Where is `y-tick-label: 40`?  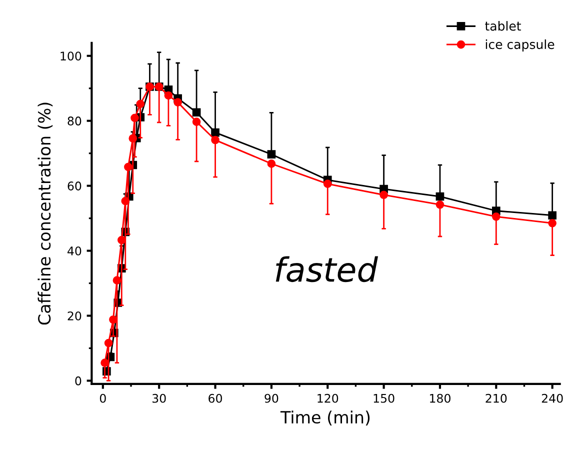
y-tick-label: 40 is located at coordinates (75, 251).